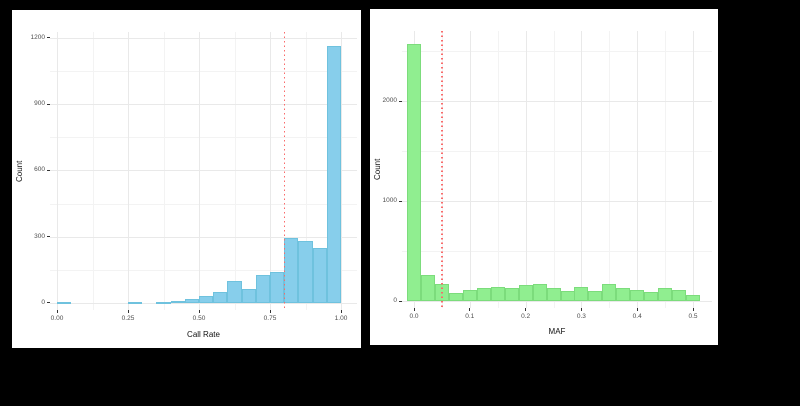  I want to click on x-tick-label: 0.00, so click(57, 318).